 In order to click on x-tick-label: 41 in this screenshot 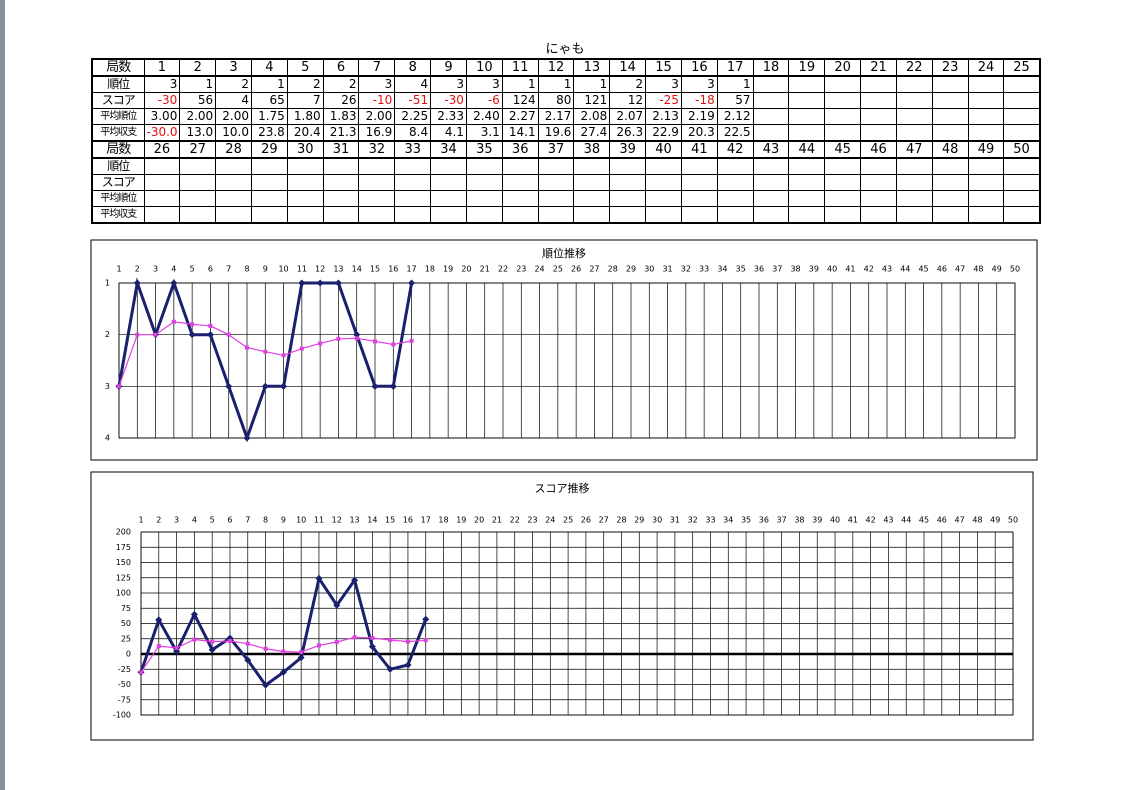, I will do `click(853, 520)`.